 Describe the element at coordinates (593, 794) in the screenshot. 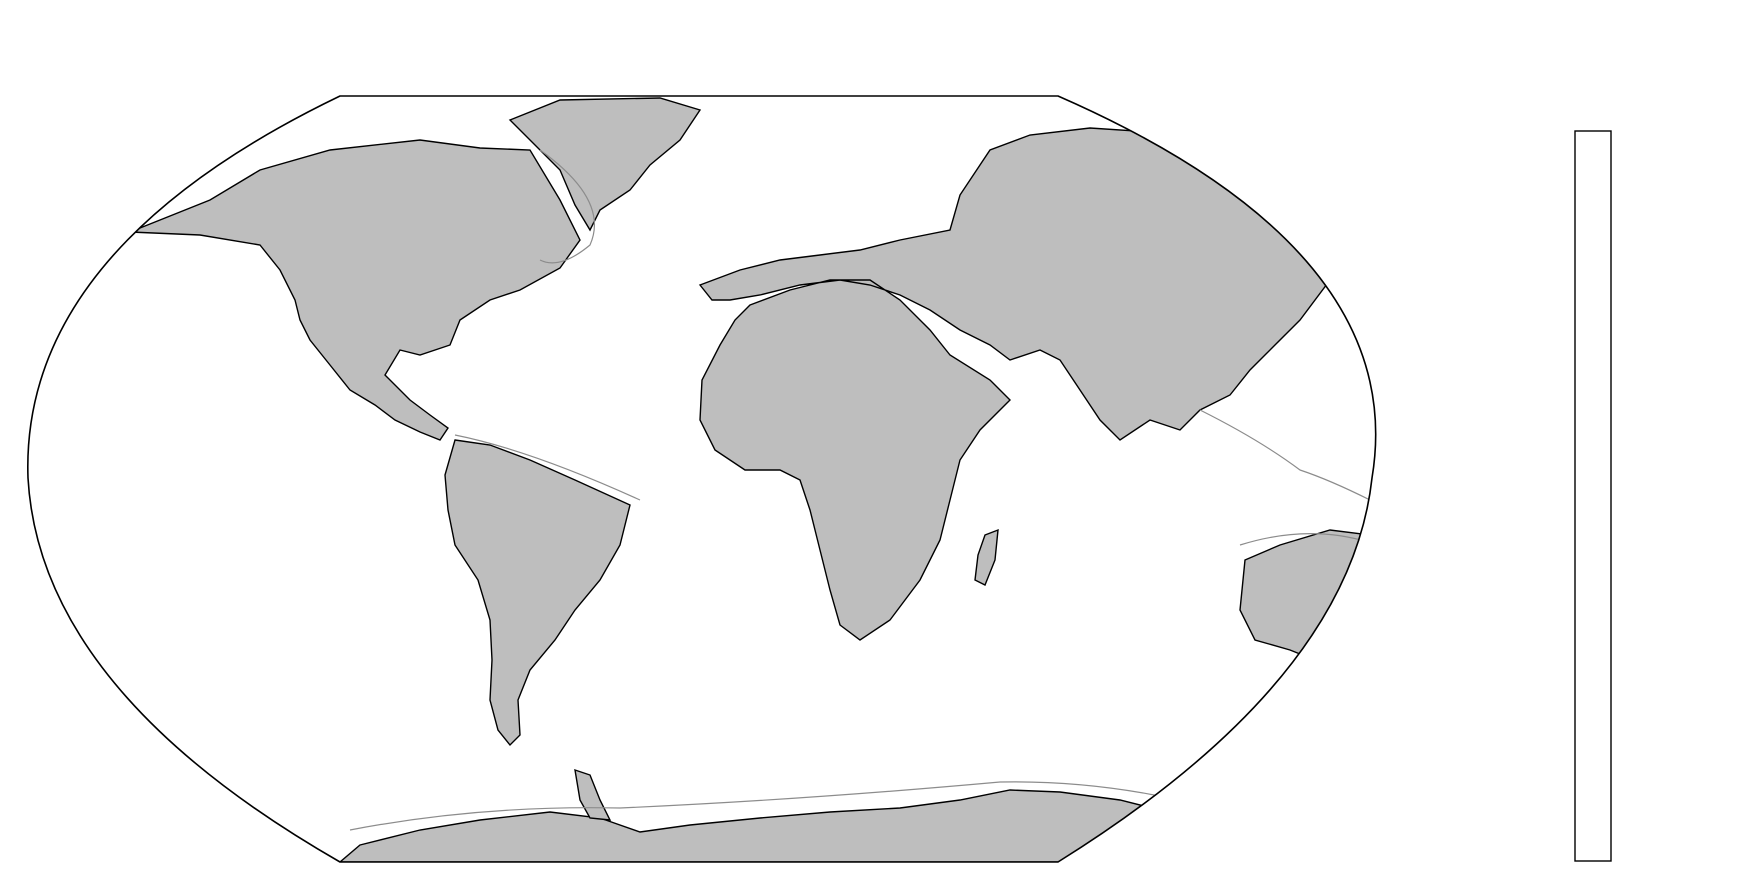

I see `land-antarctic-peninsula` at that location.